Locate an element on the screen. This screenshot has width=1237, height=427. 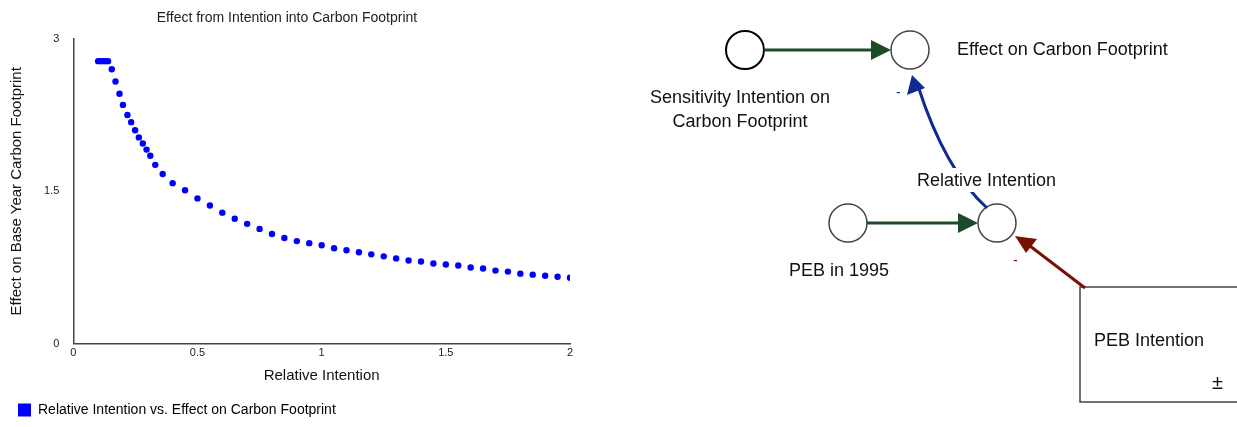
text: PEB in 1995 is located at coordinates (839, 270).